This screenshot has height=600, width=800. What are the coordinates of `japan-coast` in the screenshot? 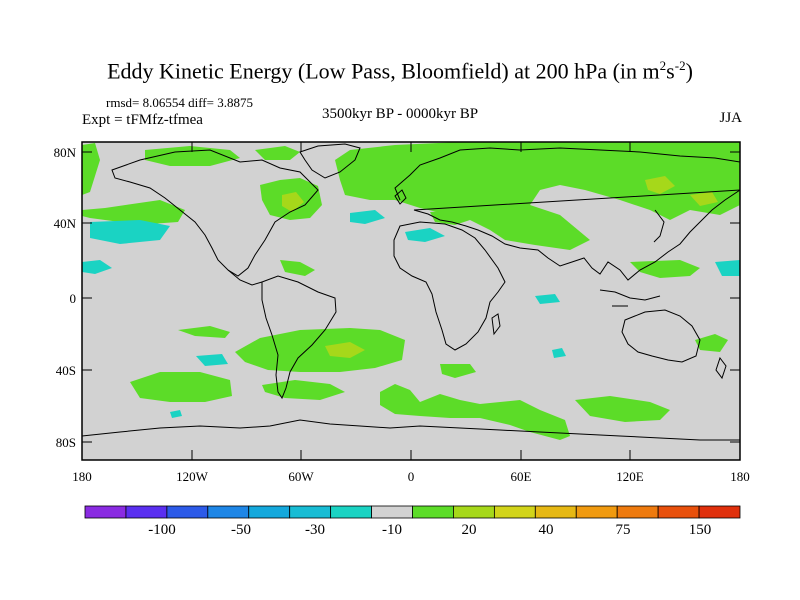 It's located at (659, 226).